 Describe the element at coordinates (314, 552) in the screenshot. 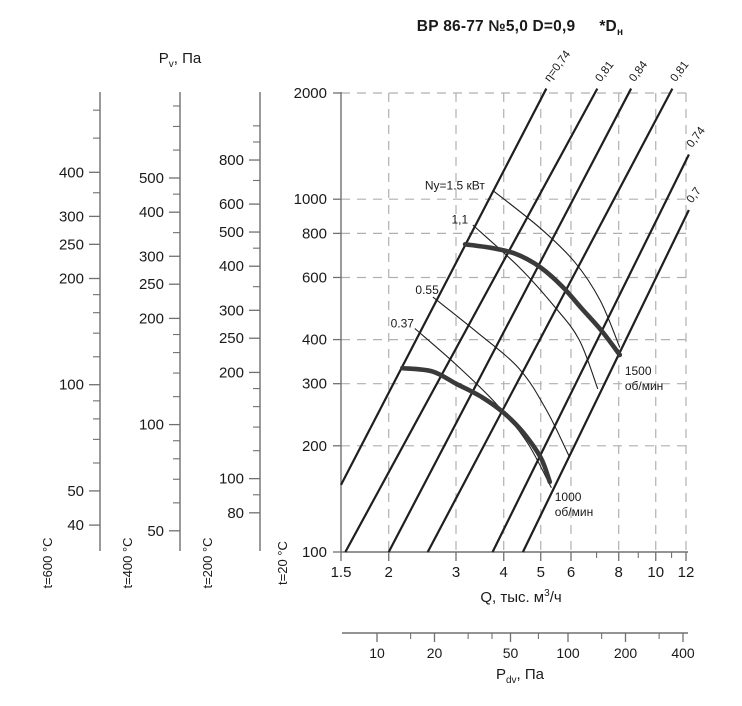

I see `y-axis-tick-label: 100` at that location.